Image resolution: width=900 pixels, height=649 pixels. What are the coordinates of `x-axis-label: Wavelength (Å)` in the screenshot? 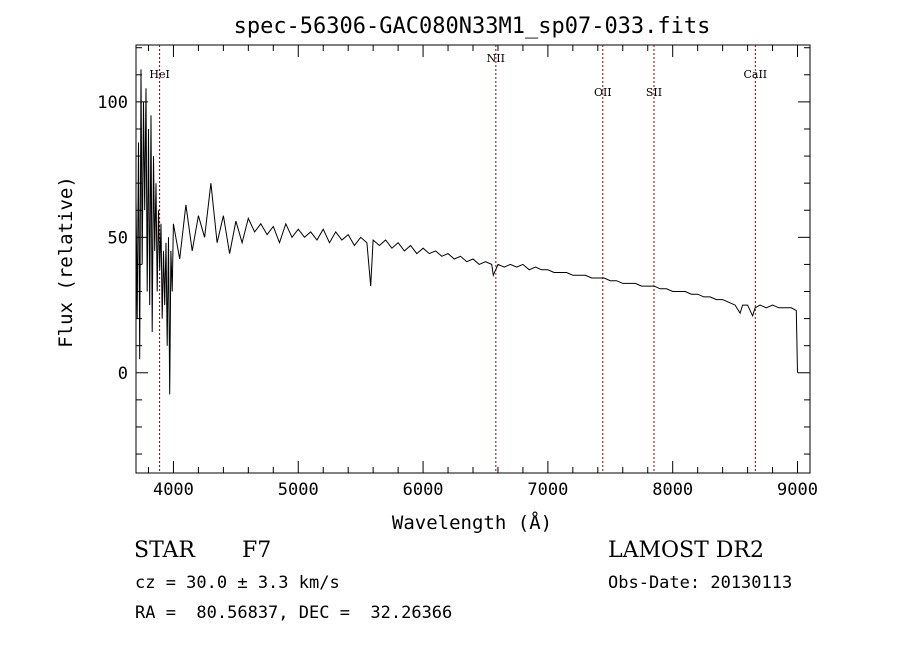 It's located at (472, 522).